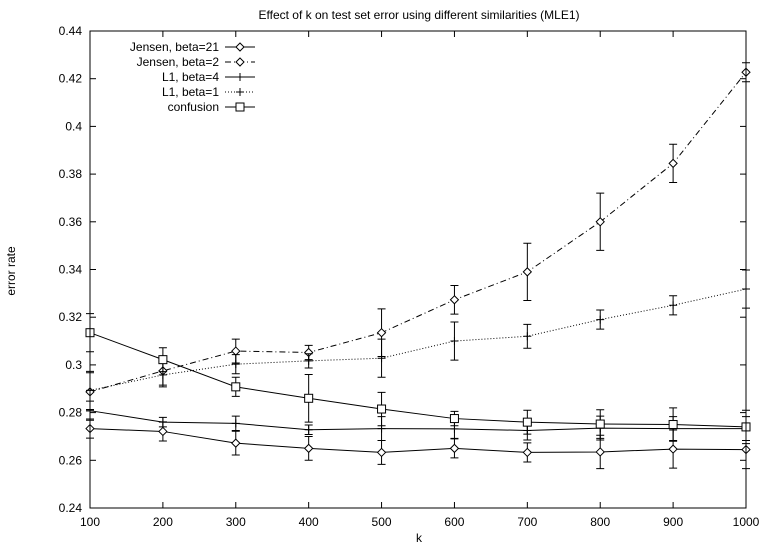  Describe the element at coordinates (174, 47) in the screenshot. I see `legend-label: Jensen, beta=21` at that location.